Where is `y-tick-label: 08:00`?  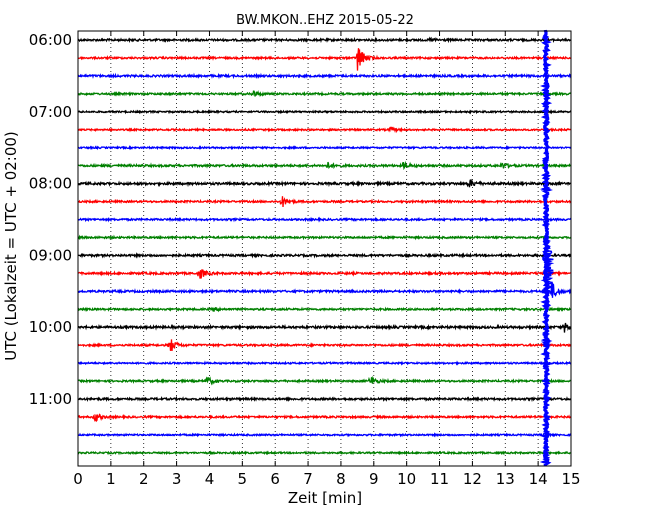
y-tick-label: 08:00 is located at coordinates (50, 184).